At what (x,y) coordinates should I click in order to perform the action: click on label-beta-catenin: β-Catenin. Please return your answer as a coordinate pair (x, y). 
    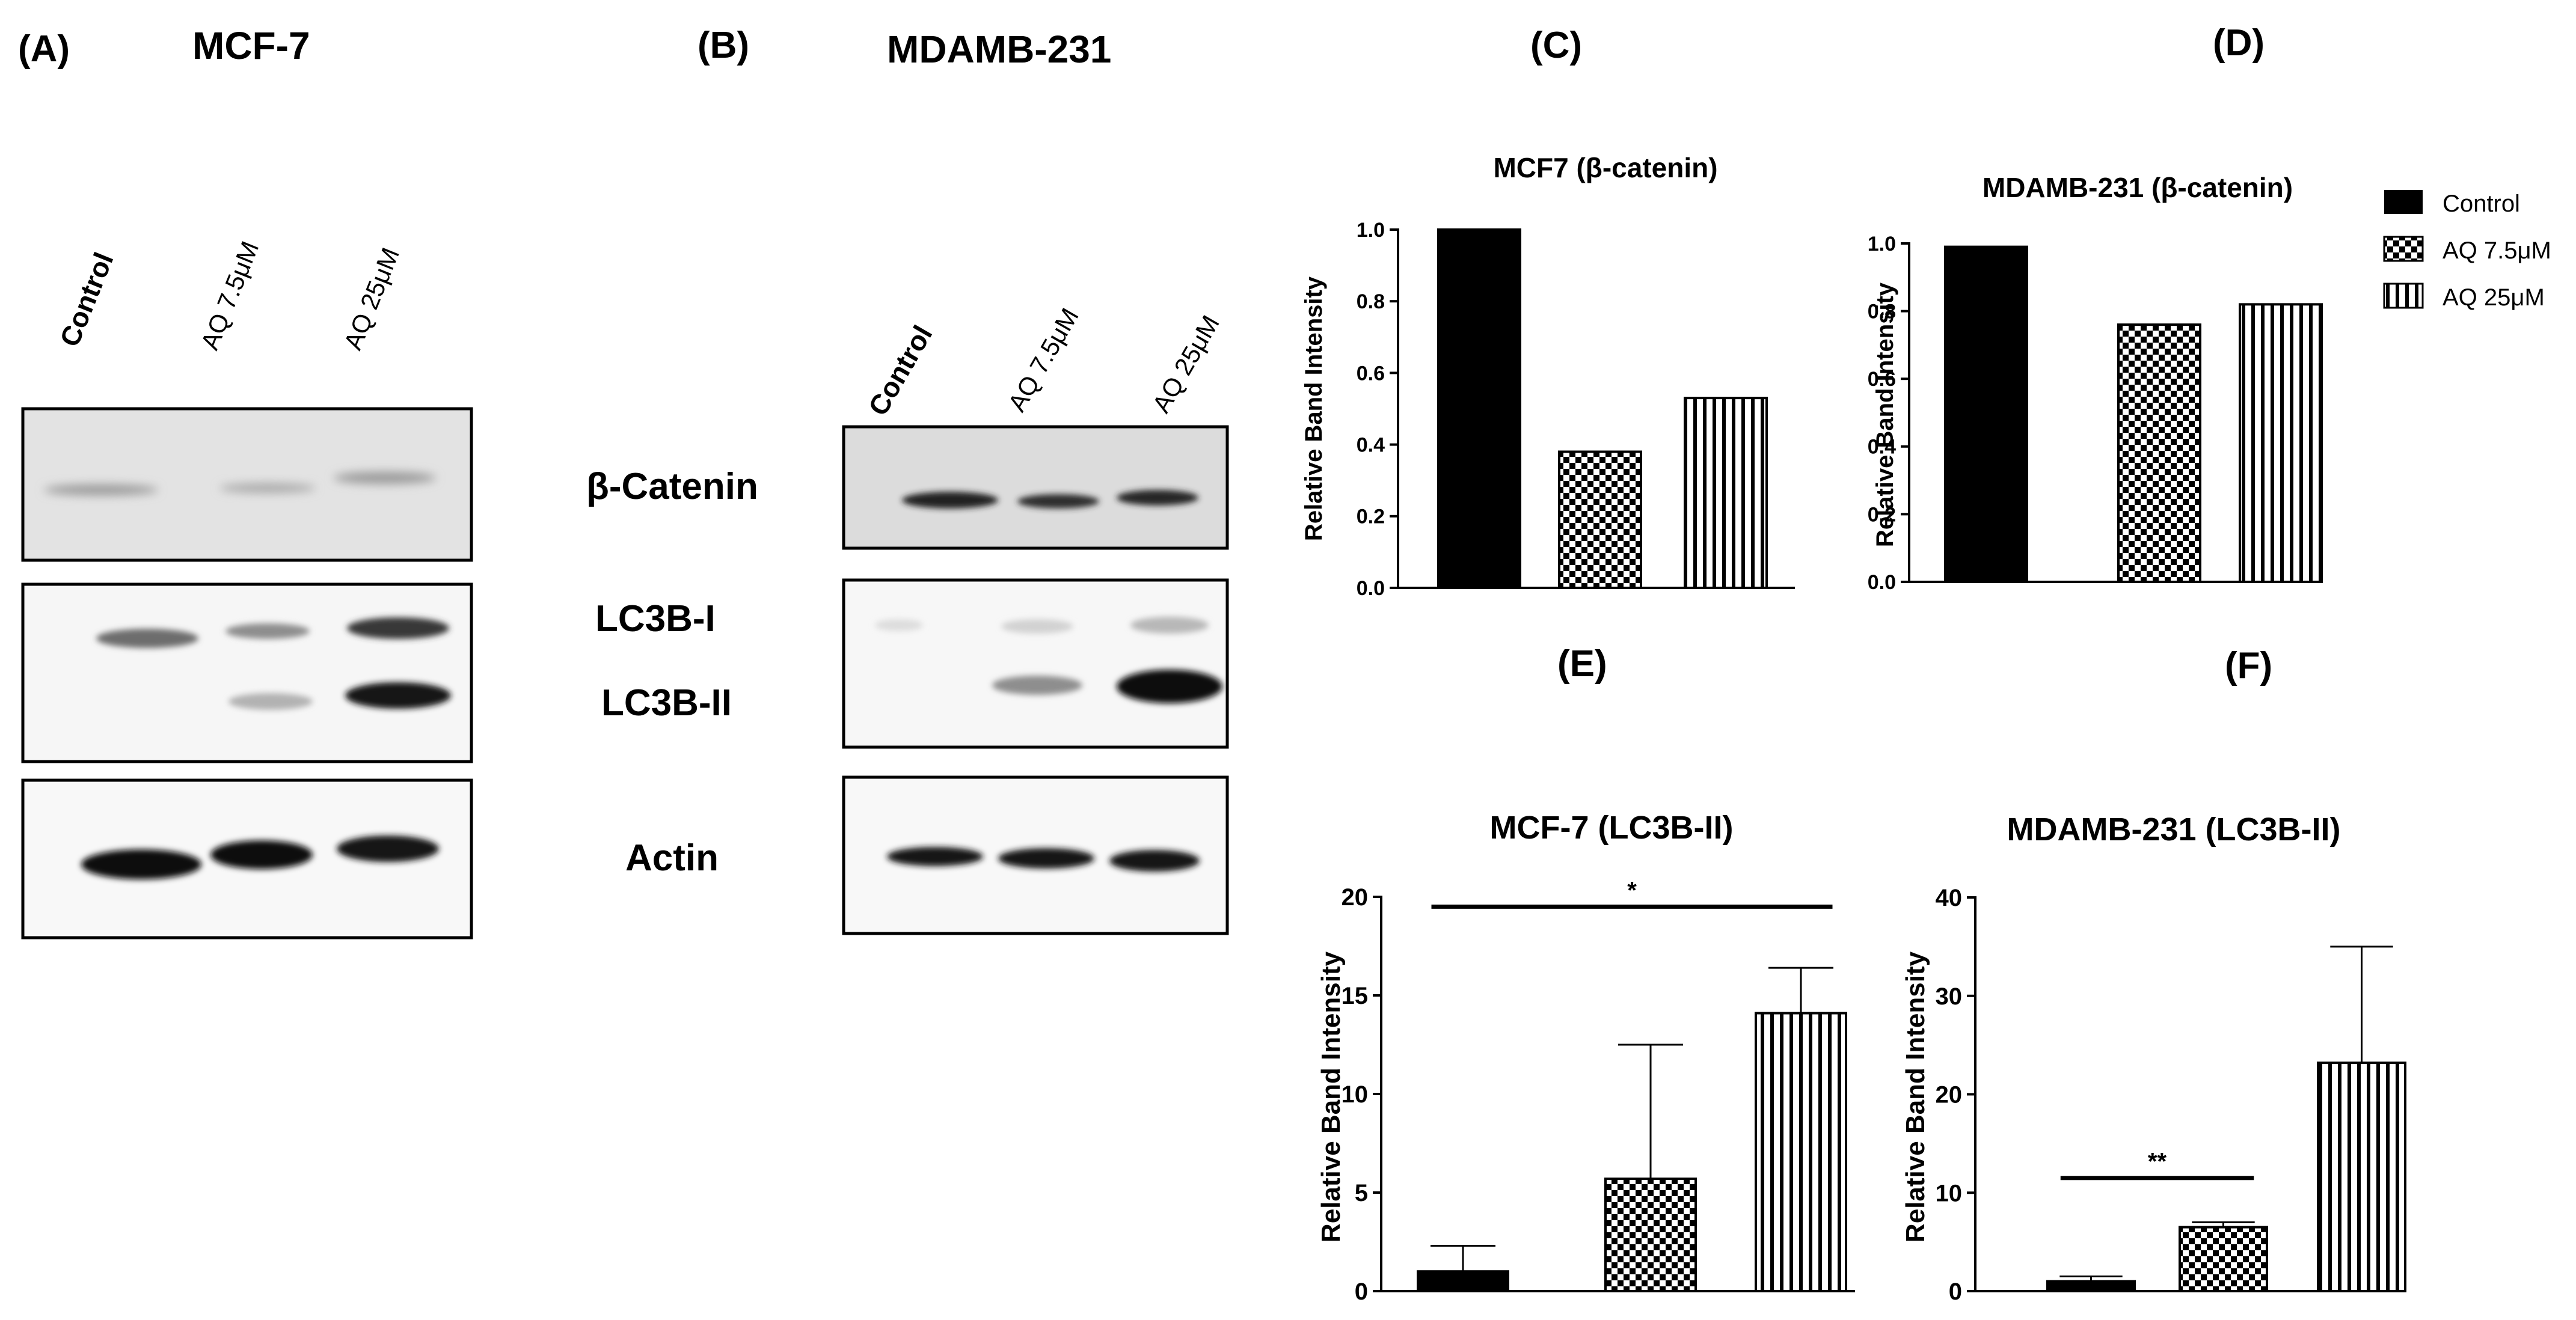
    Looking at the image, I should click on (672, 486).